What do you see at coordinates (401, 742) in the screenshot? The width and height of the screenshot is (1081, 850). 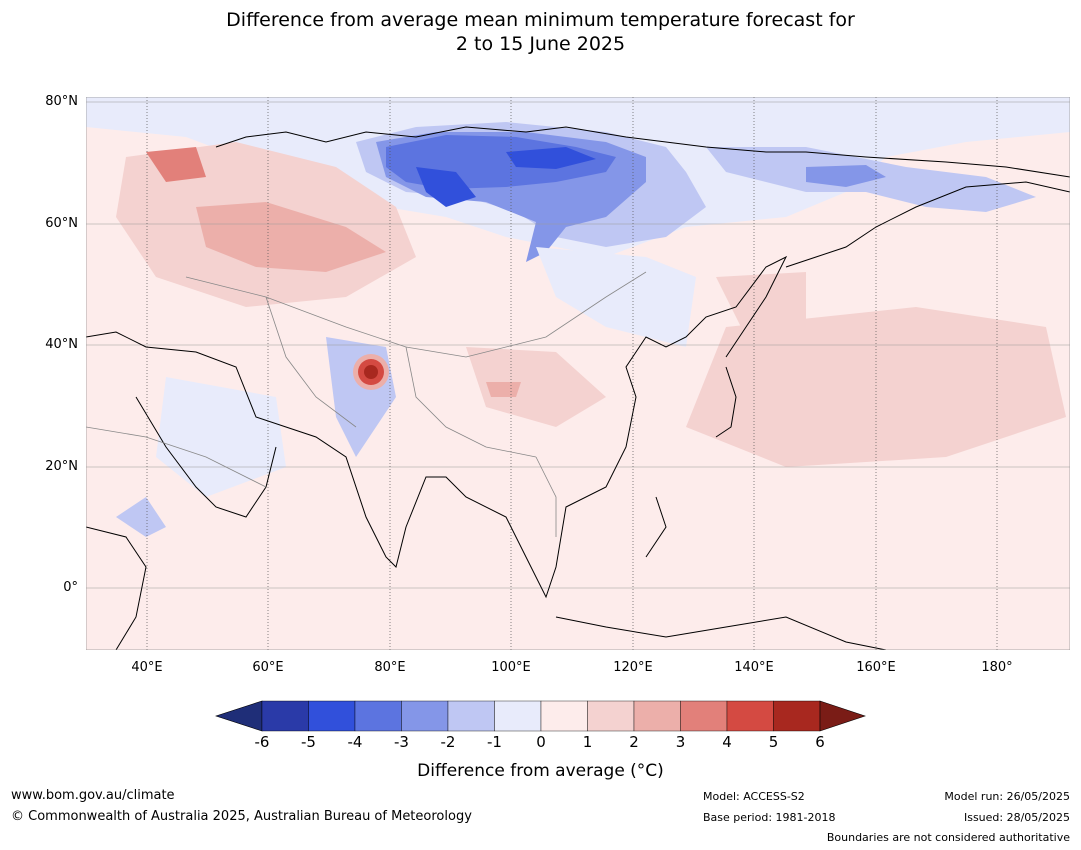 I see `colorbar-tick-label: -3` at bounding box center [401, 742].